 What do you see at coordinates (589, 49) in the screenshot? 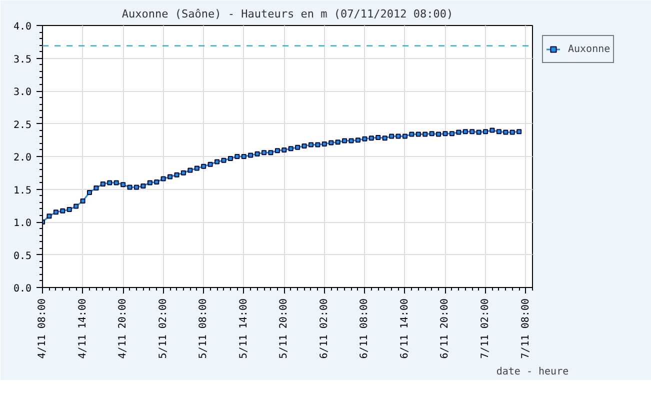
I see `legend-label: Auxonne` at bounding box center [589, 49].